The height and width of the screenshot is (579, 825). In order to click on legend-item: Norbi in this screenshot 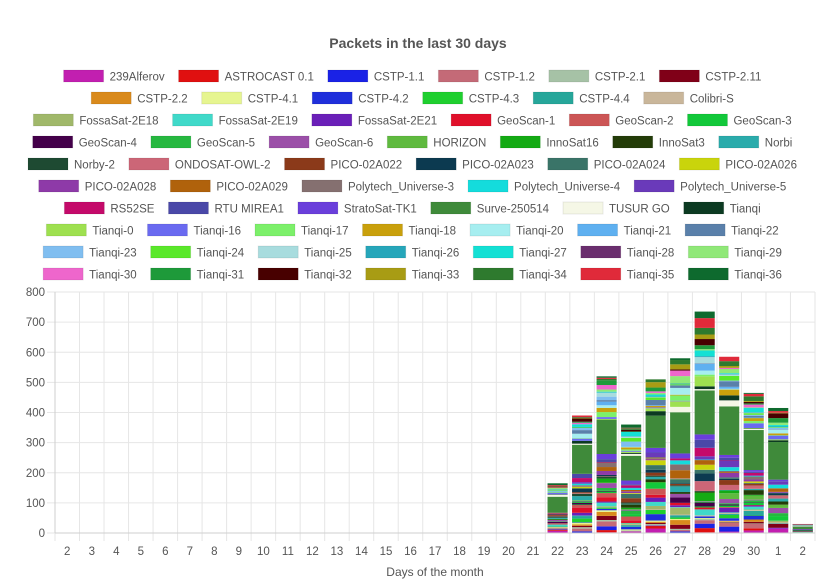, I will do `click(755, 142)`.